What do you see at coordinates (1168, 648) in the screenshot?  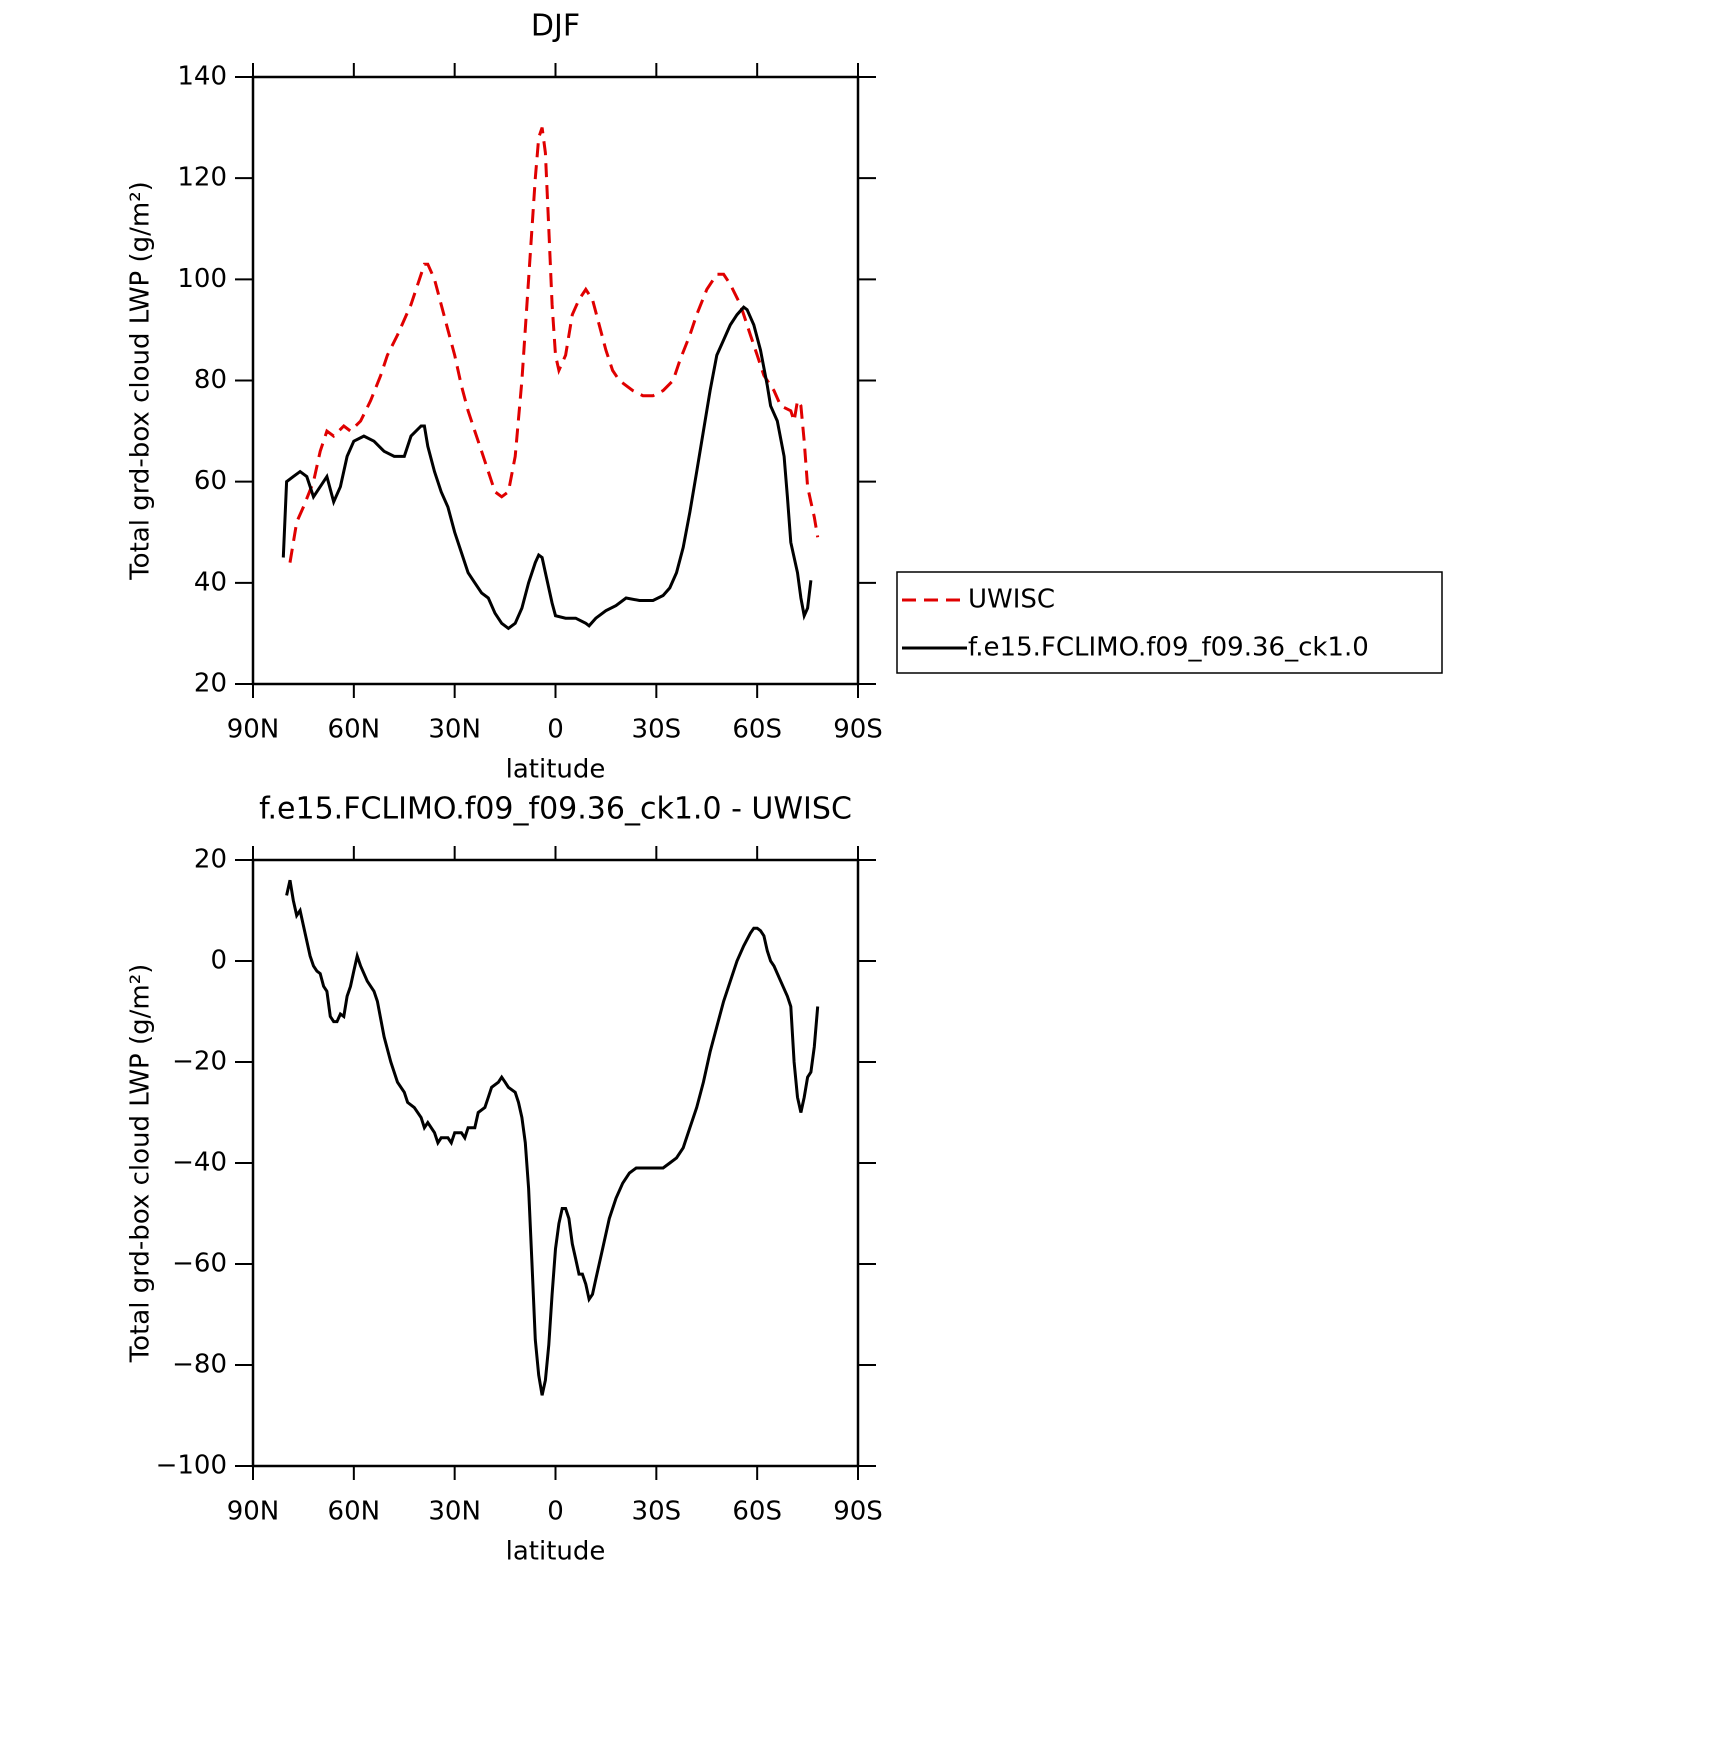 I see `legend-label: f.e15.FCLIMO.f09_f09.36_ck1.0` at bounding box center [1168, 648].